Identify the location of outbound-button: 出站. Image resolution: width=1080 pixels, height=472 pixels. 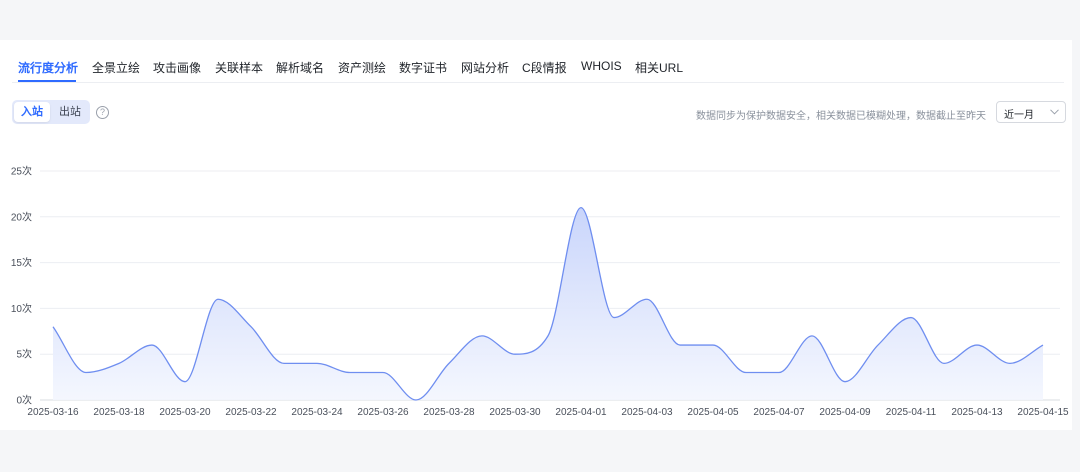
(70, 112).